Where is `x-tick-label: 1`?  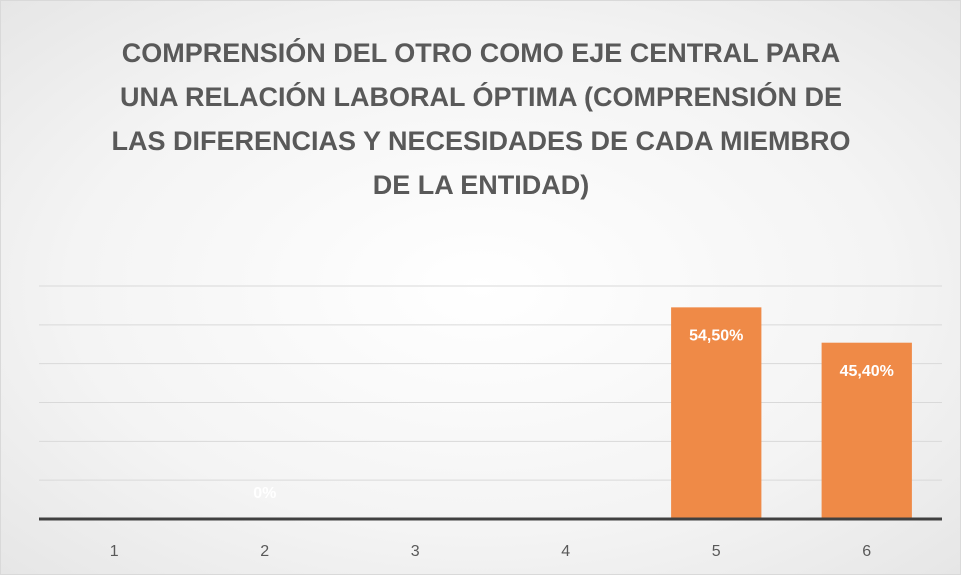 x-tick-label: 1 is located at coordinates (114, 551).